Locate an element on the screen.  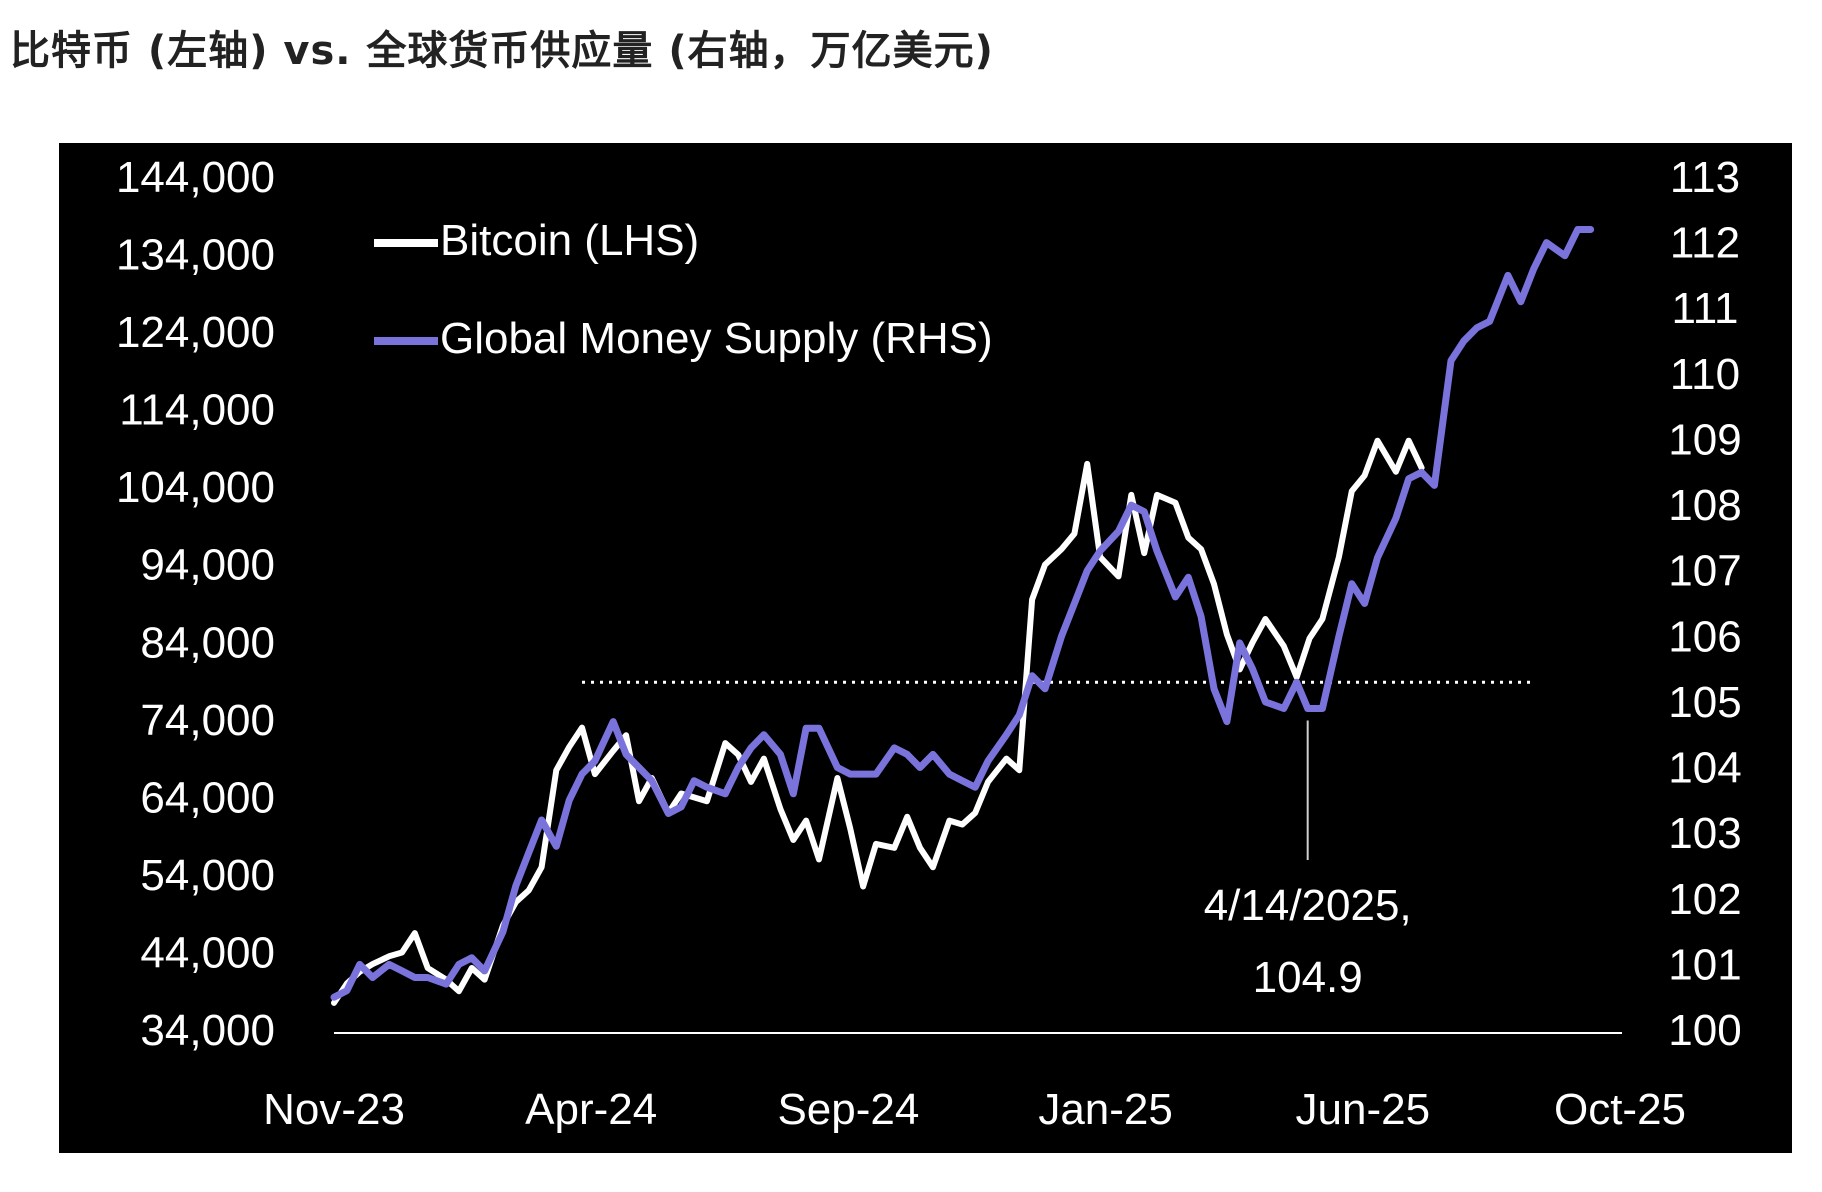
right-tick-label: 111 is located at coordinates (1705, 308).